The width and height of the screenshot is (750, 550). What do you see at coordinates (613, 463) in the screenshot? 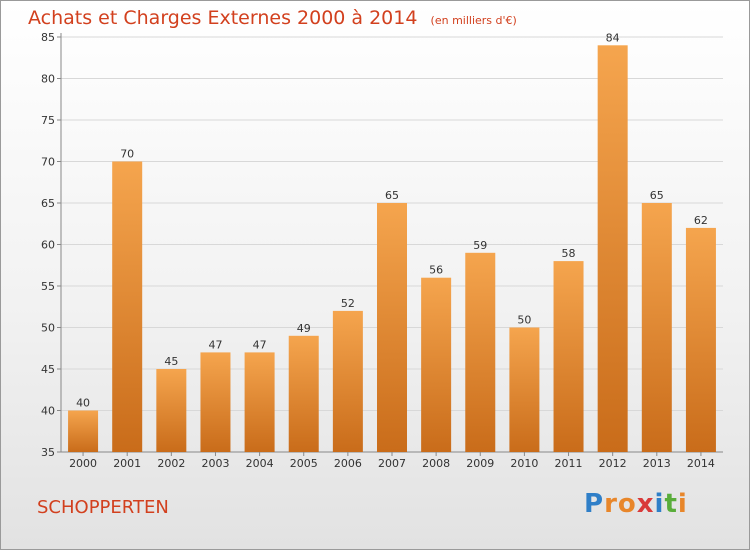
I see `x-tick-label: 2012` at bounding box center [613, 463].